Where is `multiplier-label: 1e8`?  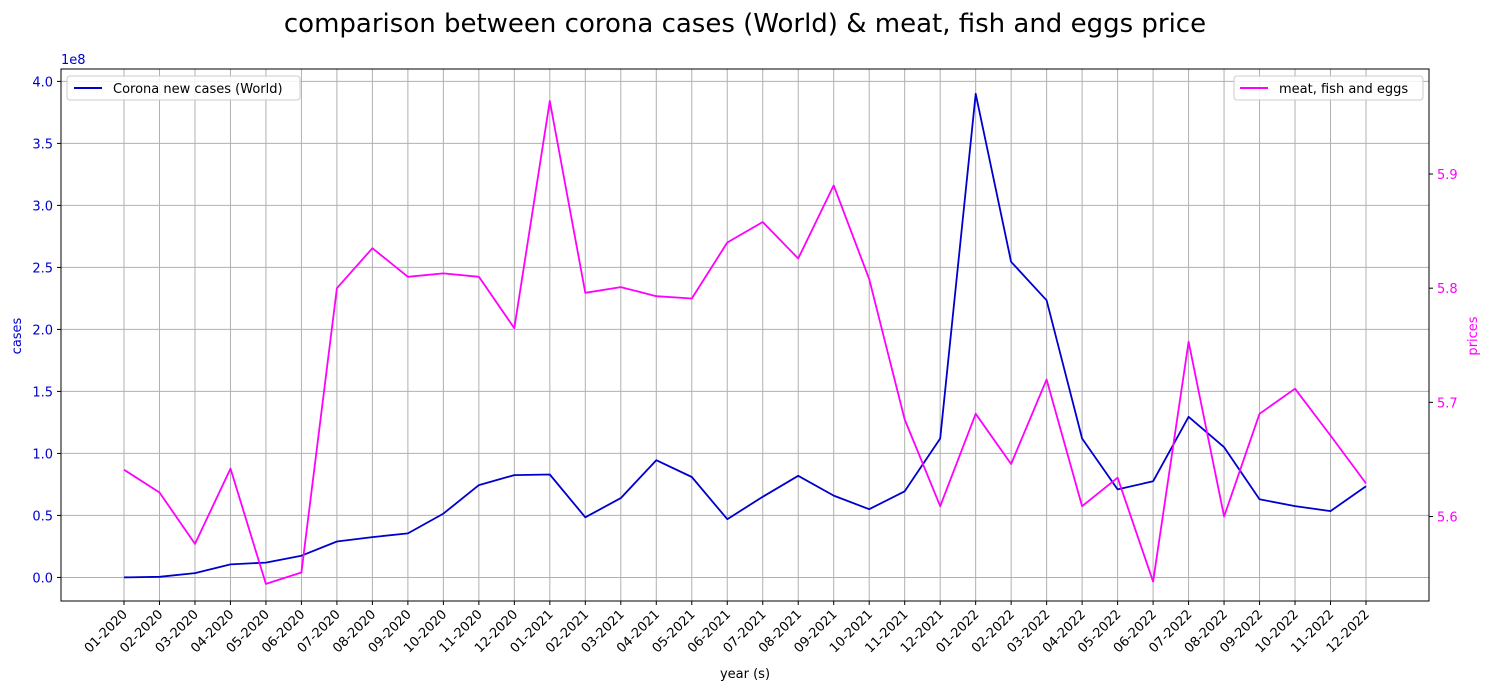
multiplier-label: 1e8 is located at coordinates (73, 60).